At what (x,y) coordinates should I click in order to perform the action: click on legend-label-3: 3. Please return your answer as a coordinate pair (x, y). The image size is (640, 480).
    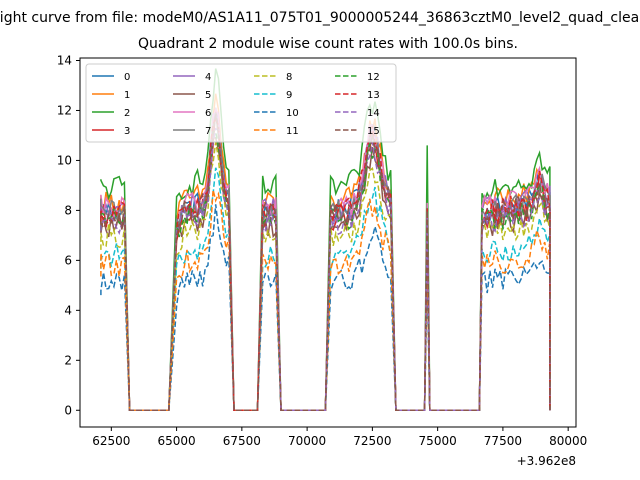
    Looking at the image, I should click on (127, 131).